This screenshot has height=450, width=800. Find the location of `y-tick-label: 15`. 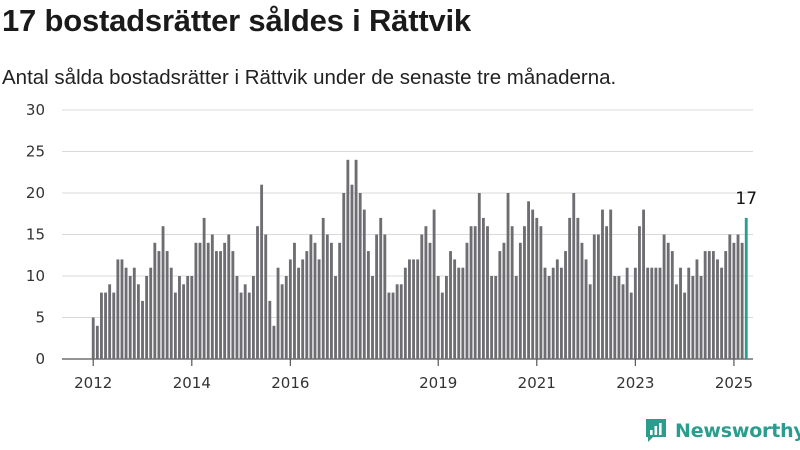

y-tick-label: 15 is located at coordinates (35, 235).